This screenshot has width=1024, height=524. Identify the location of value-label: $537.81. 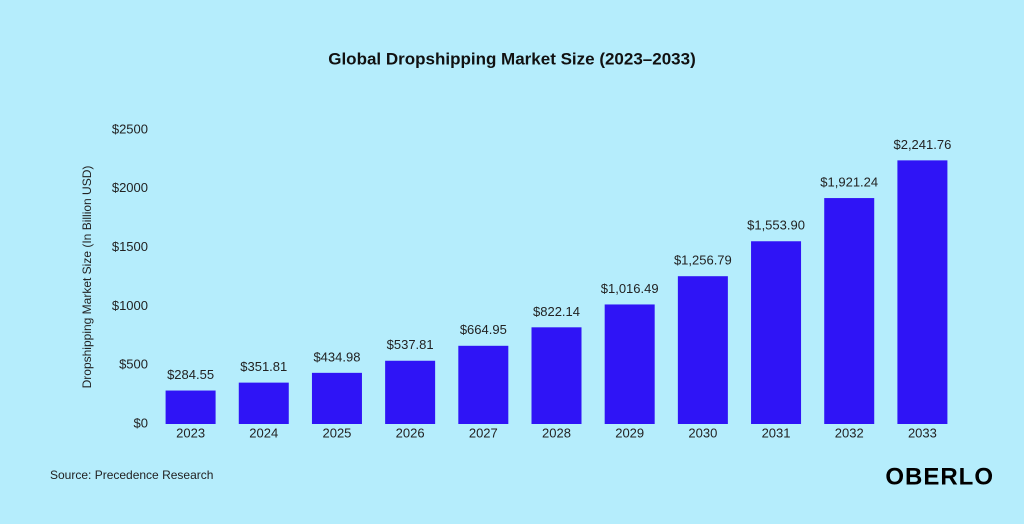
(410, 344).